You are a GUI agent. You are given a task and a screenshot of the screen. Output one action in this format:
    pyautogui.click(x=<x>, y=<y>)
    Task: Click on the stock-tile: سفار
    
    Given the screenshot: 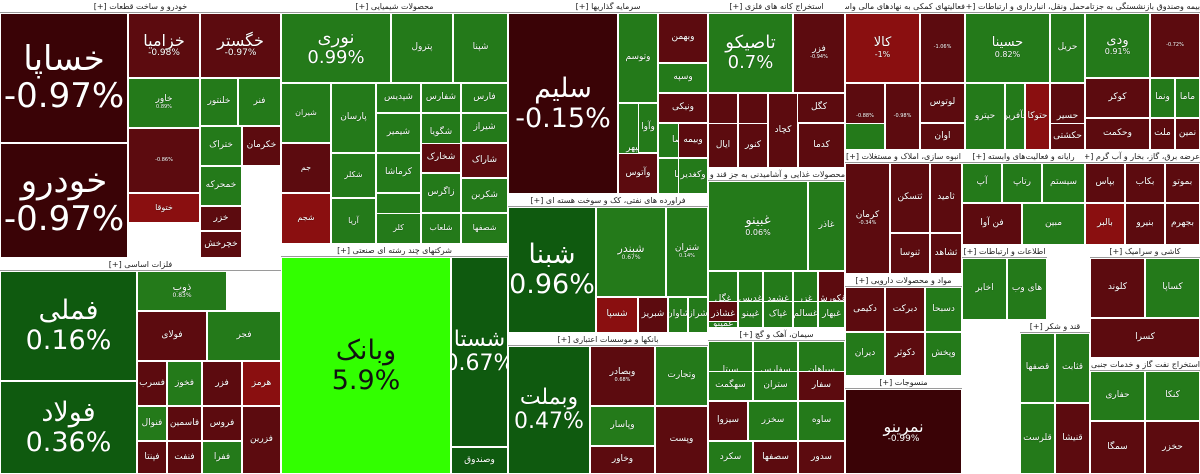 What is the action you would take?
    pyautogui.click(x=821, y=386)
    